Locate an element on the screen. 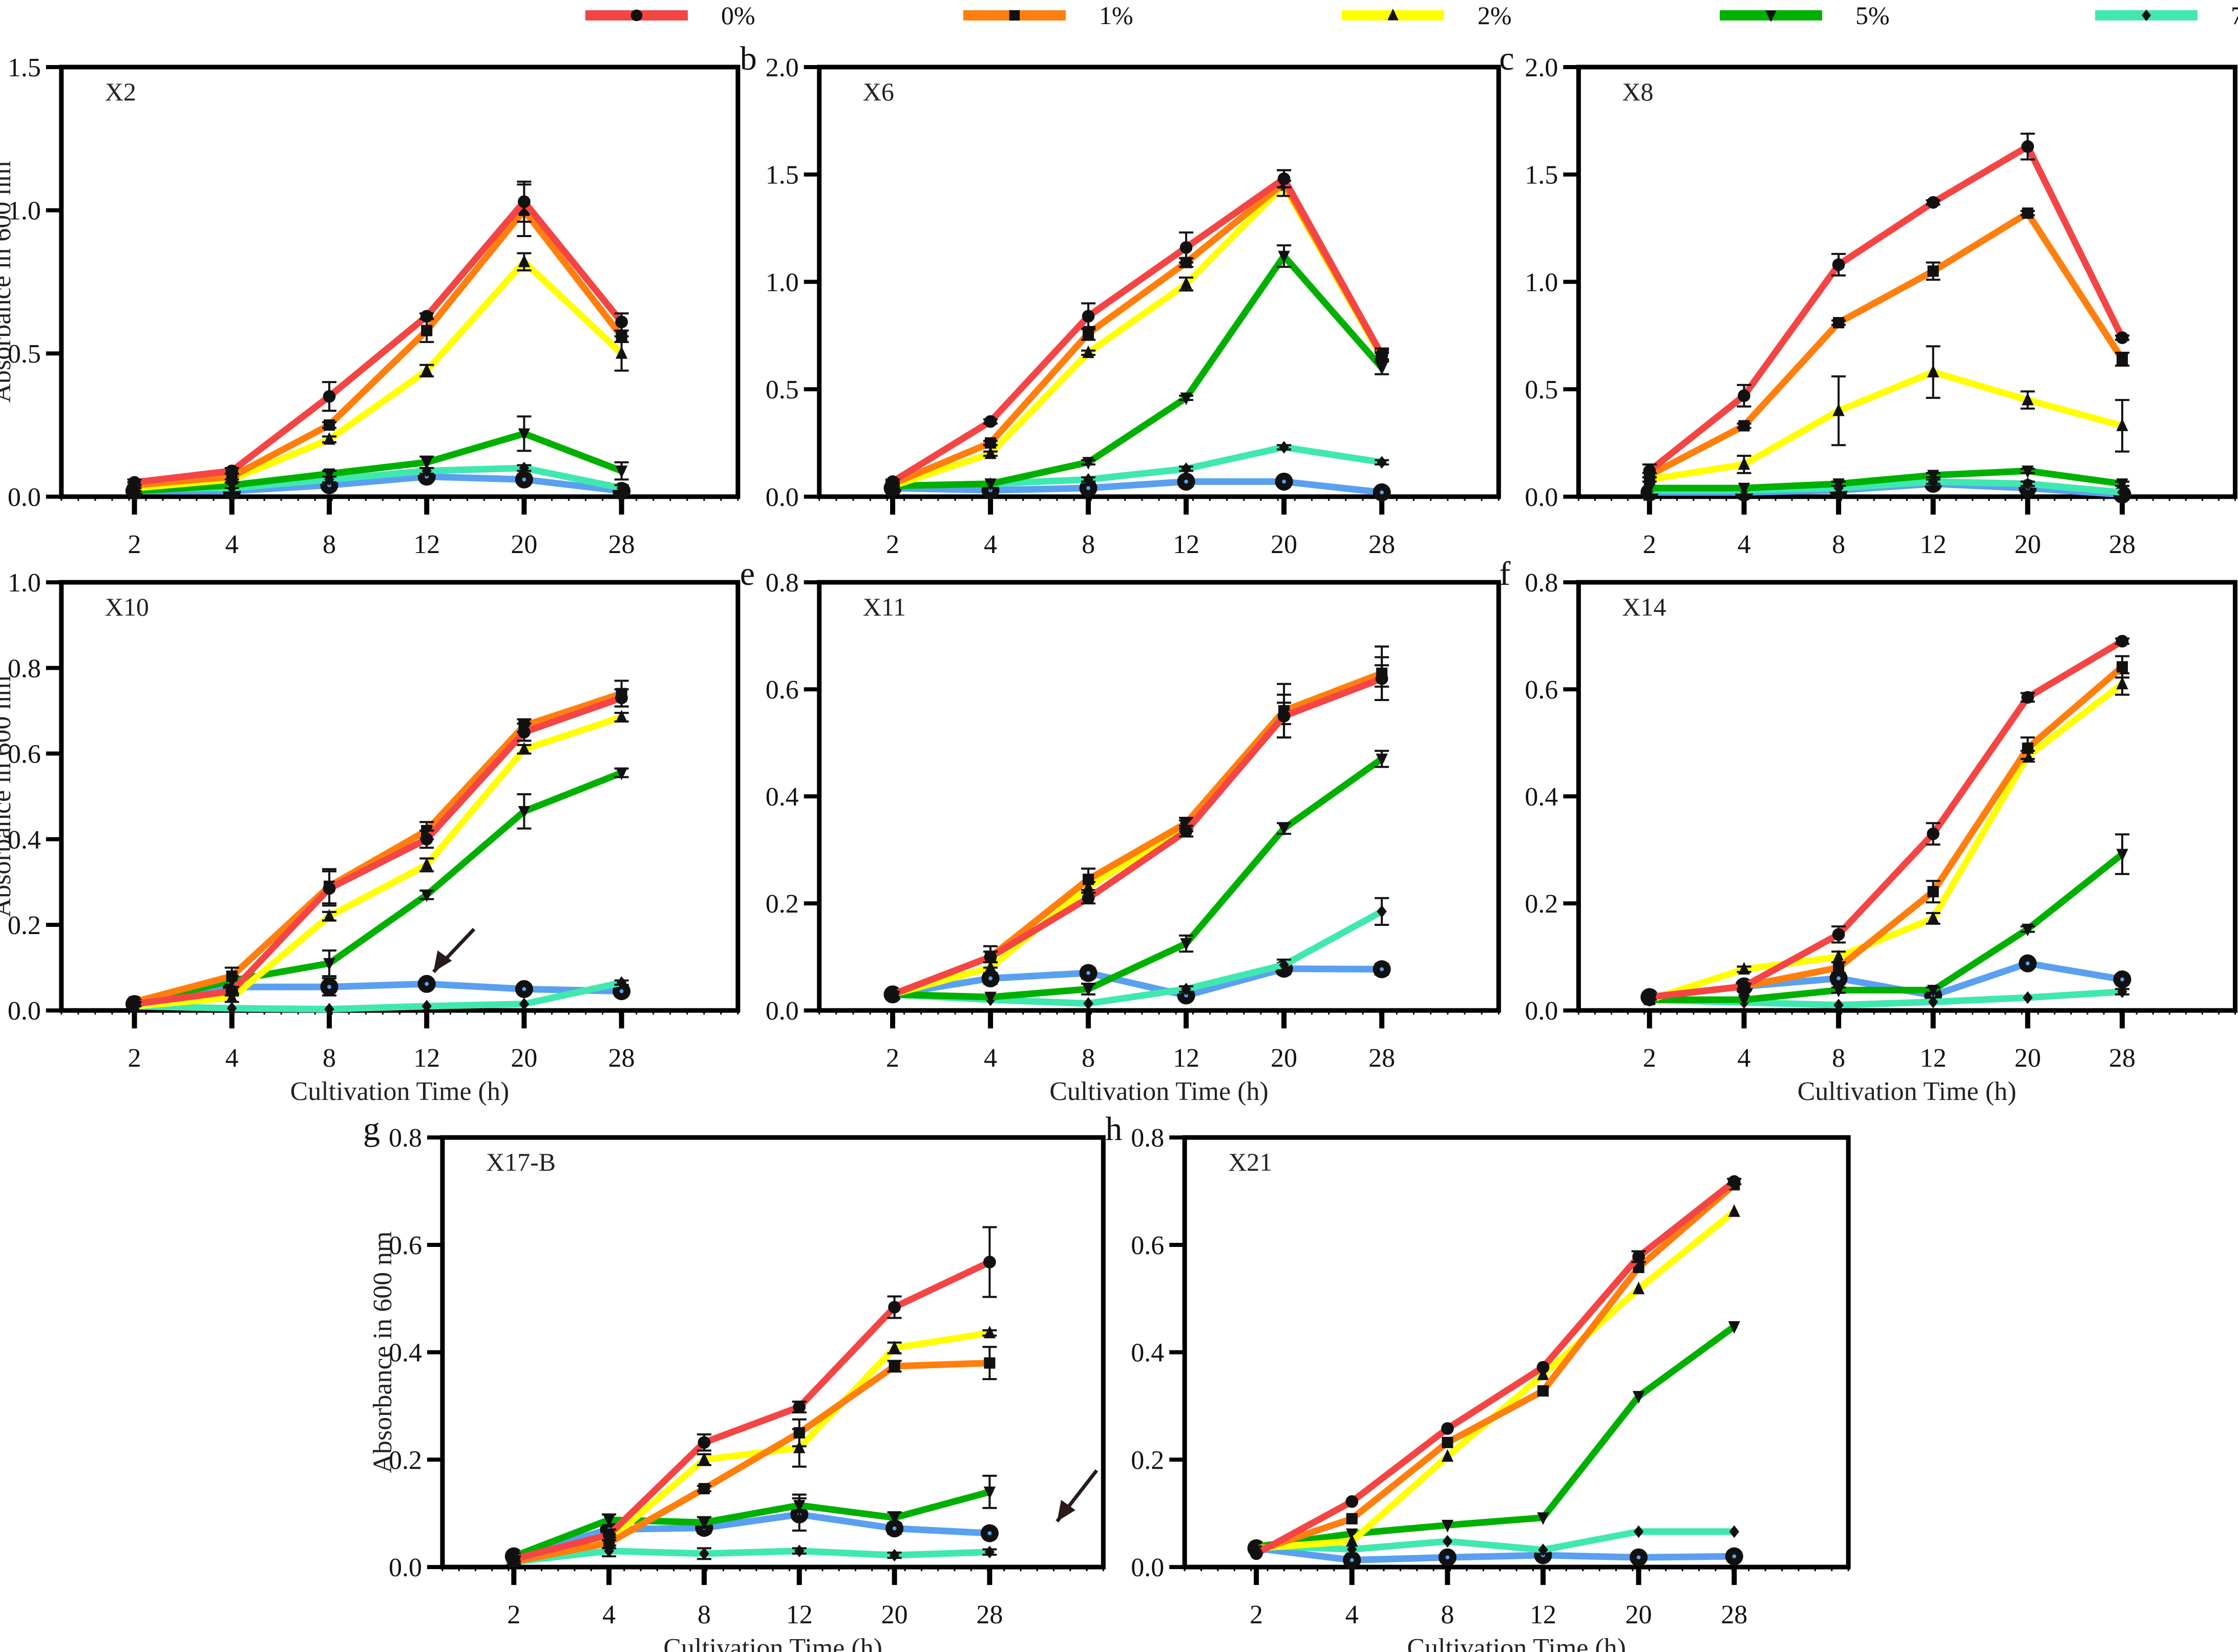 The width and height of the screenshot is (2238, 1652). y-tick-label: 0.4 is located at coordinates (405, 1353).